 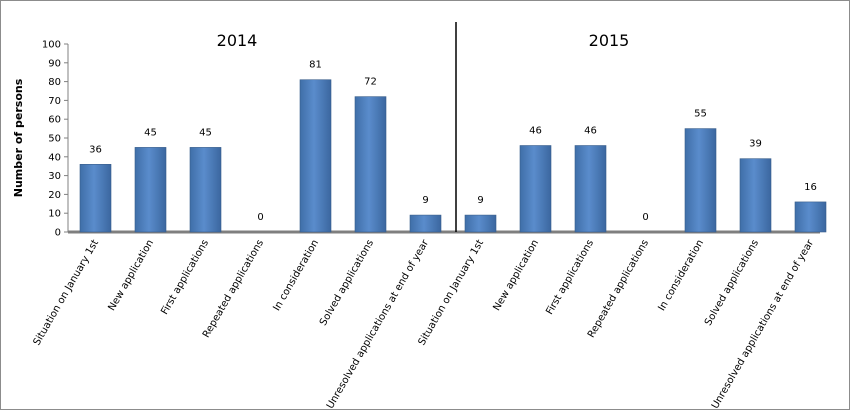 What do you see at coordinates (54, 157) in the screenshot?
I see `y-tick-label: 40` at bounding box center [54, 157].